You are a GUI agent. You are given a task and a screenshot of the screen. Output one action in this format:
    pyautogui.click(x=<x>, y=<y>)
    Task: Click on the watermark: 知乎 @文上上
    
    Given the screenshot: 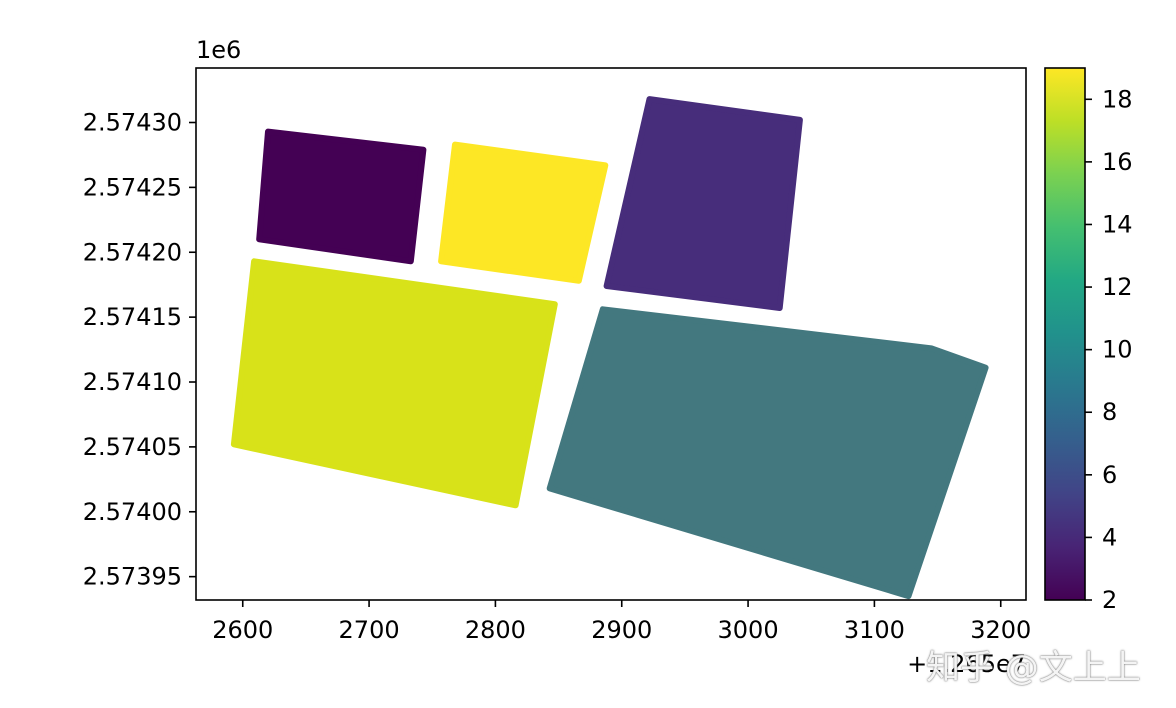 What is the action you would take?
    pyautogui.click(x=1033, y=668)
    